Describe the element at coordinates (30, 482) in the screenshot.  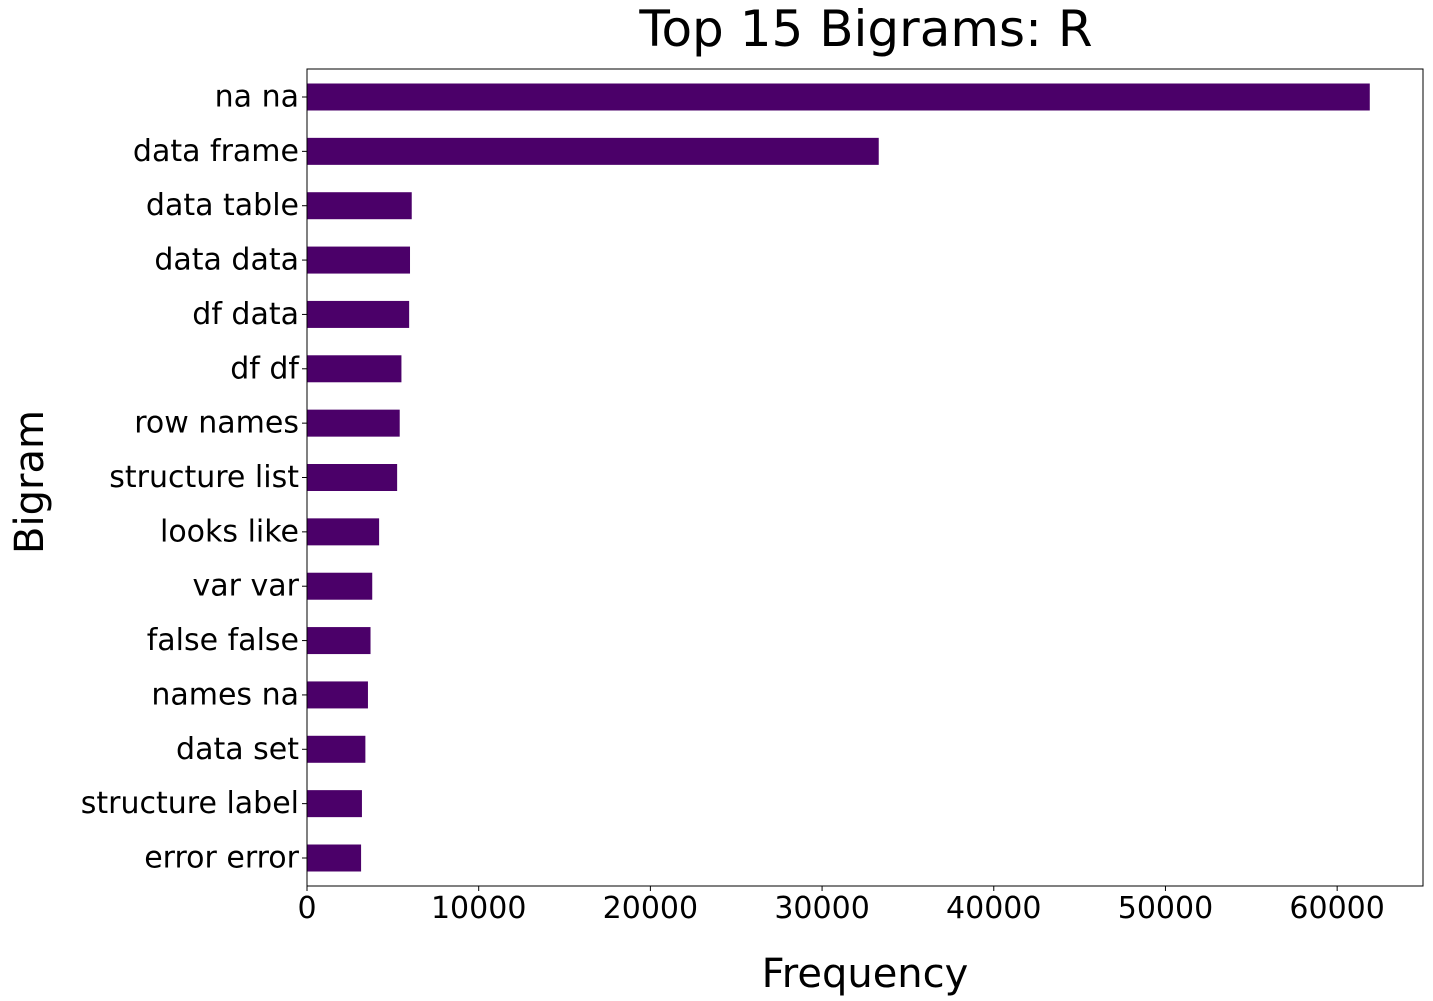
I see `y-axis-title: Bigram` at that location.